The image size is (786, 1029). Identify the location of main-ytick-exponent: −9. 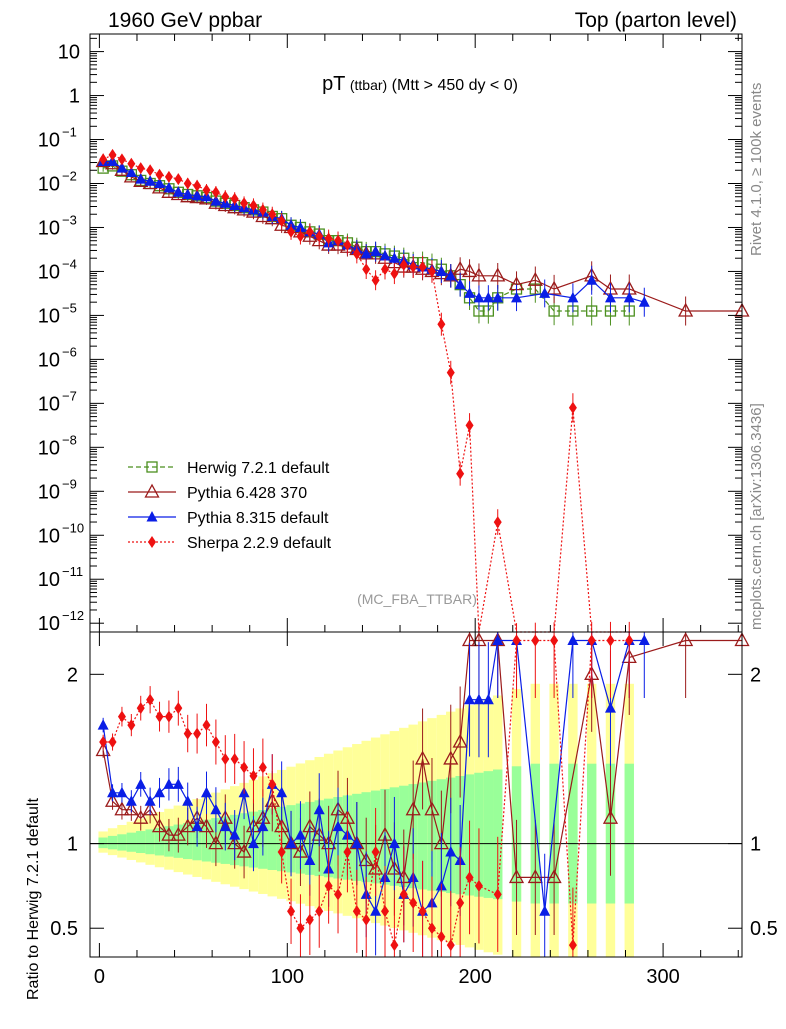
(69, 483).